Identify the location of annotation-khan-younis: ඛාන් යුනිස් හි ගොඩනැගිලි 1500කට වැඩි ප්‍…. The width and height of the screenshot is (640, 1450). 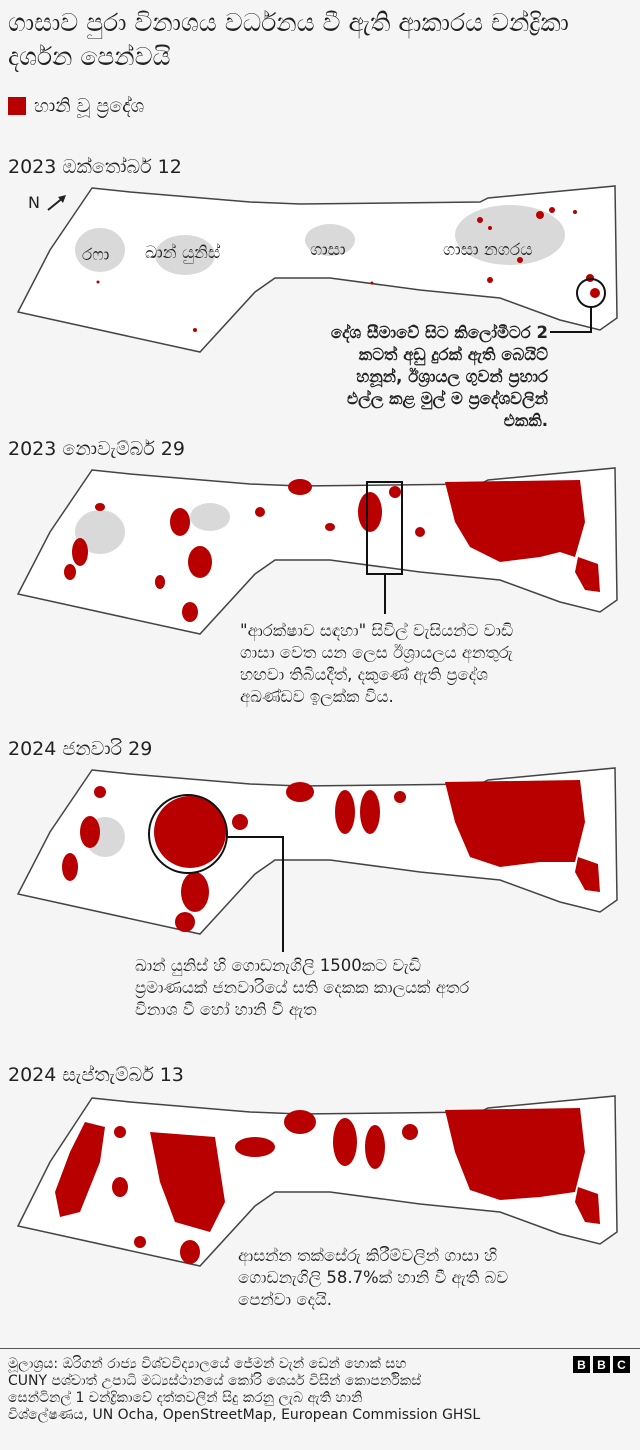
(302, 987).